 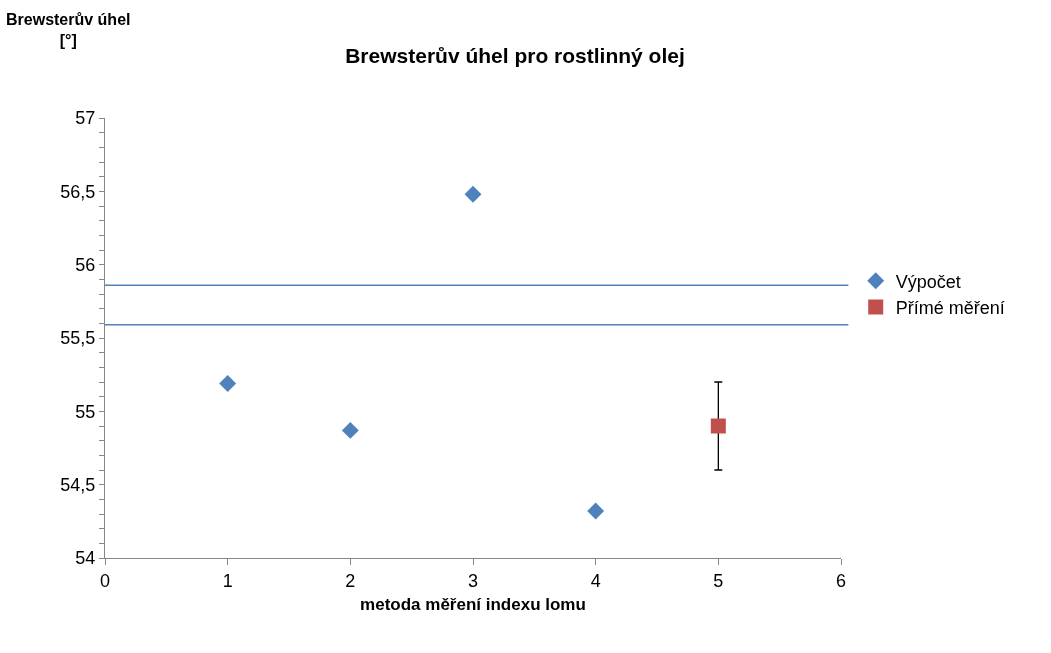 I want to click on legend-label: Přímé měření, so click(x=950, y=308).